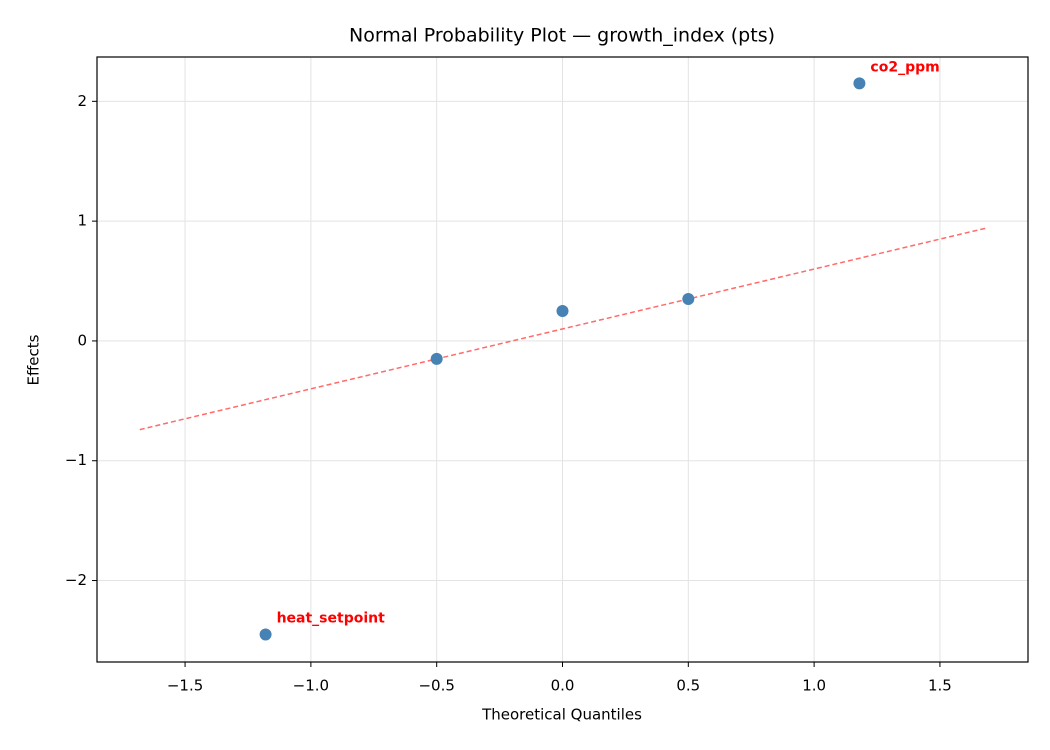  What do you see at coordinates (82, 221) in the screenshot?
I see `y-tick-label: 1` at bounding box center [82, 221].